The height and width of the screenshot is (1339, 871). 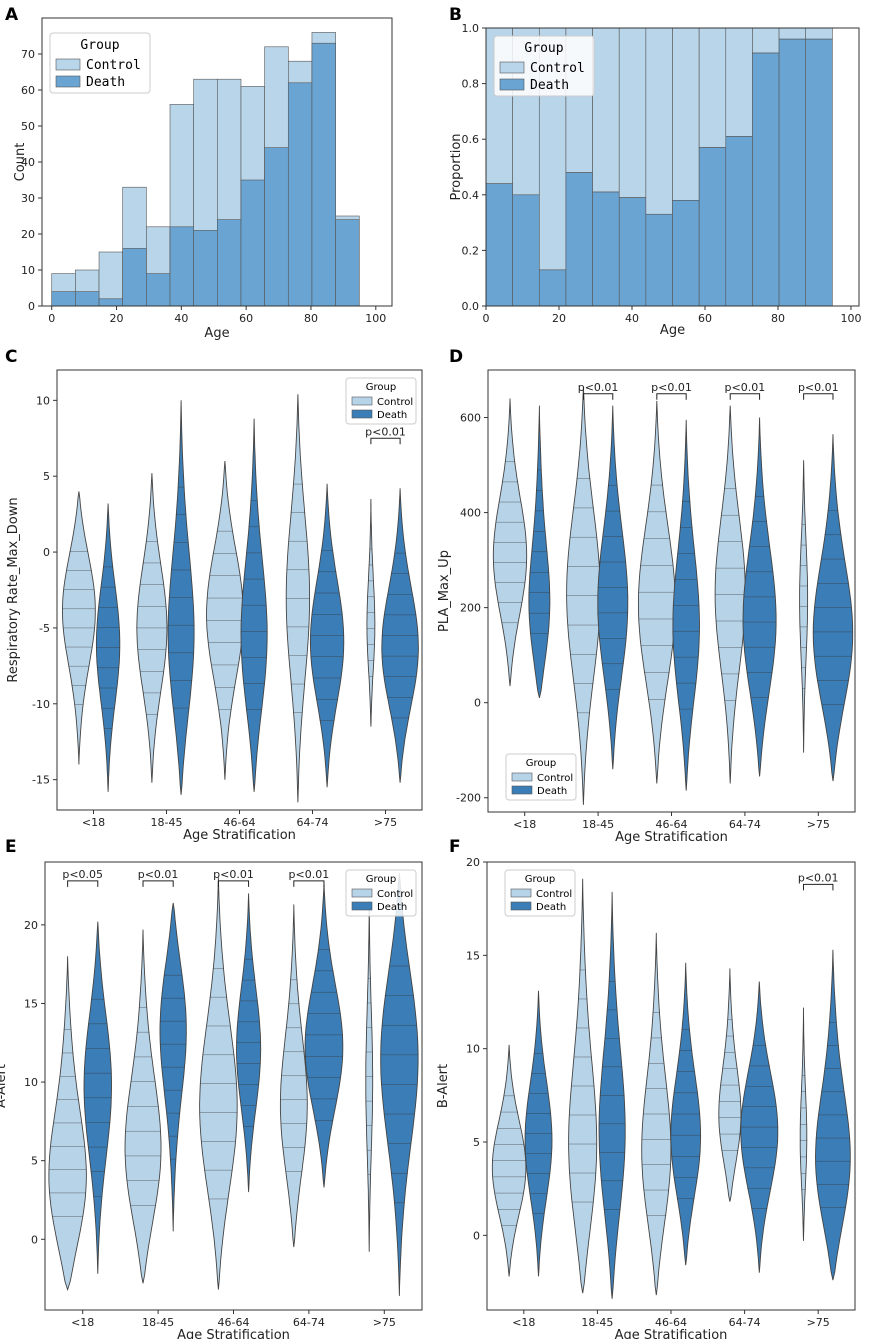 I want to click on y-tick-label: 600, so click(x=470, y=418).